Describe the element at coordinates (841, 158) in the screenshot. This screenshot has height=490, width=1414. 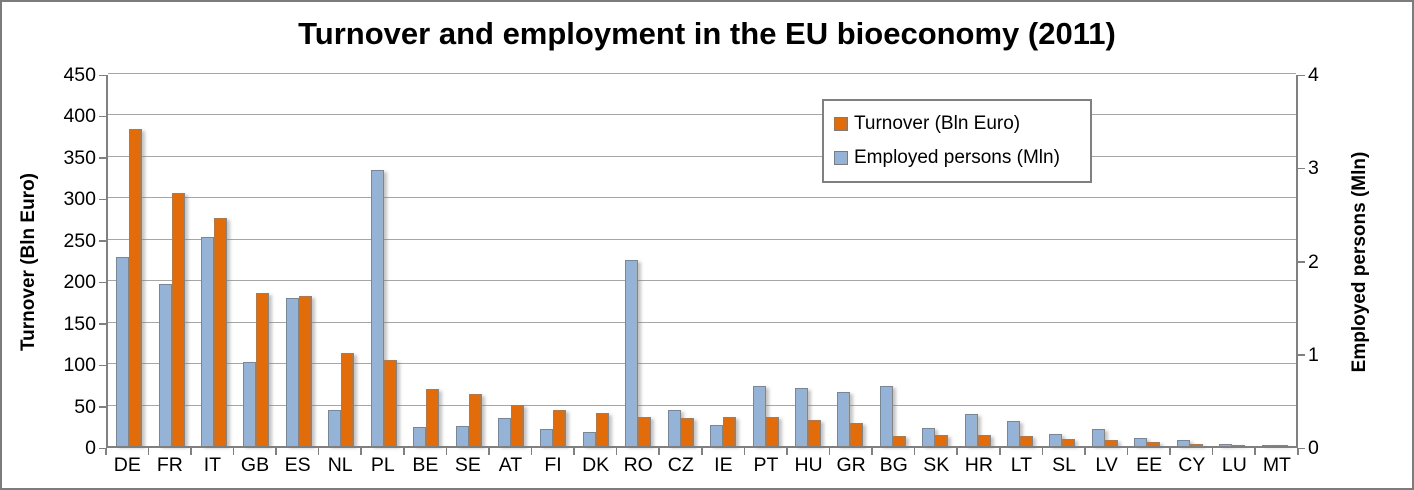
I see `employed-swatch-icon` at that location.